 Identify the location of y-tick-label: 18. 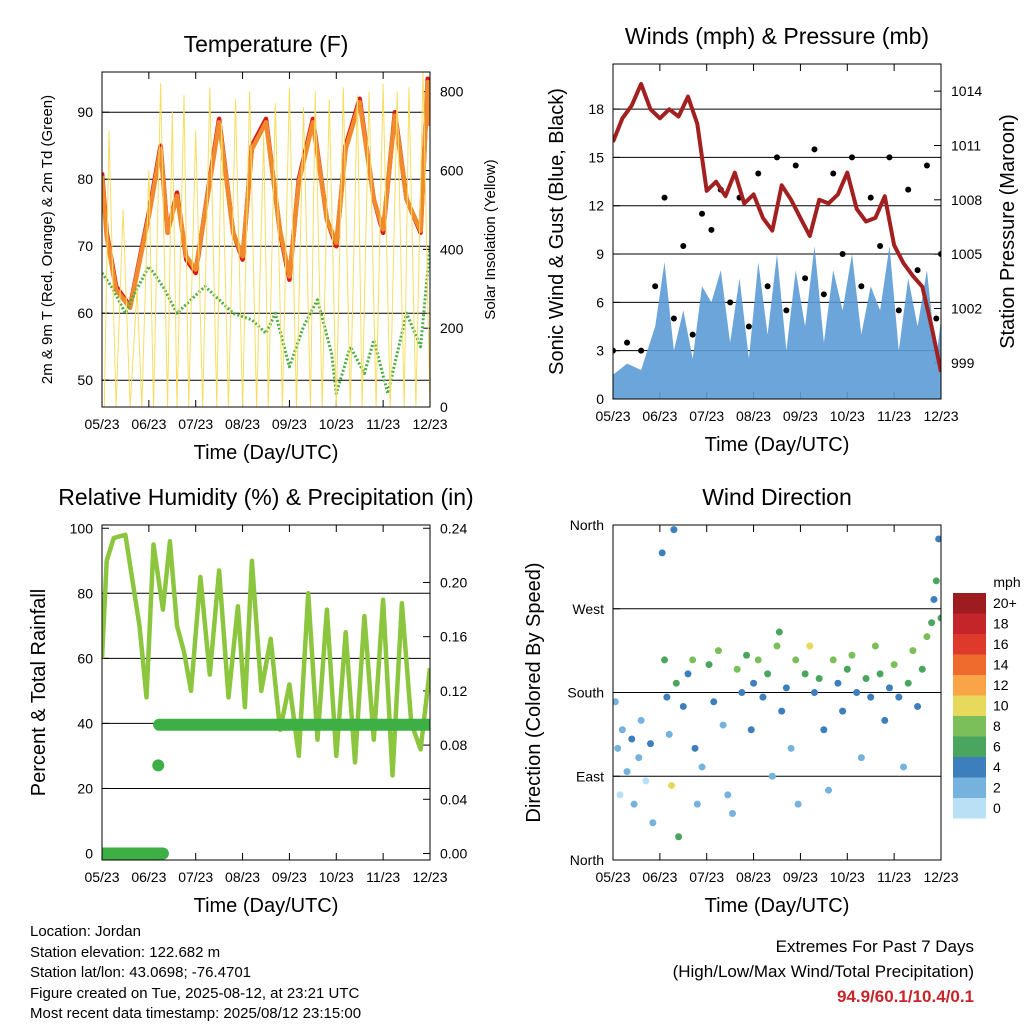
(596, 109).